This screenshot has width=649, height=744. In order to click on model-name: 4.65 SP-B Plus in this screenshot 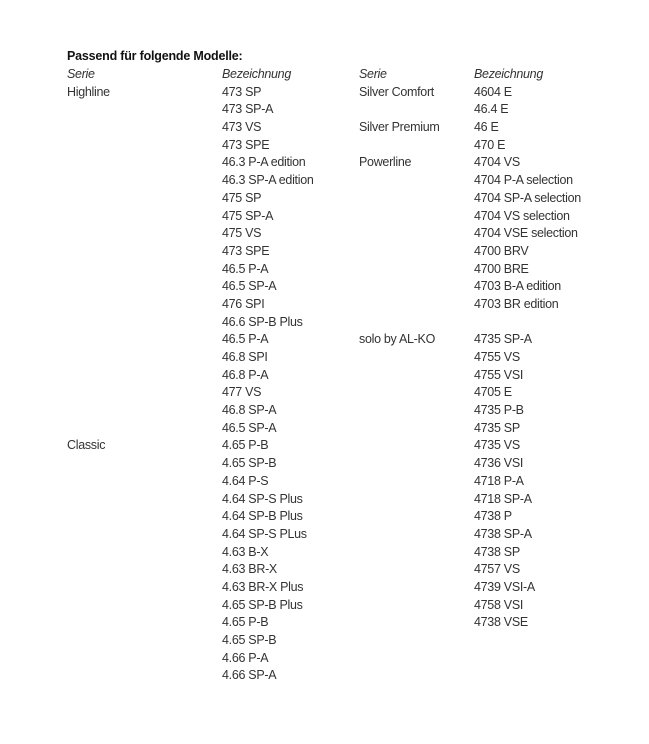, I will do `click(262, 604)`.